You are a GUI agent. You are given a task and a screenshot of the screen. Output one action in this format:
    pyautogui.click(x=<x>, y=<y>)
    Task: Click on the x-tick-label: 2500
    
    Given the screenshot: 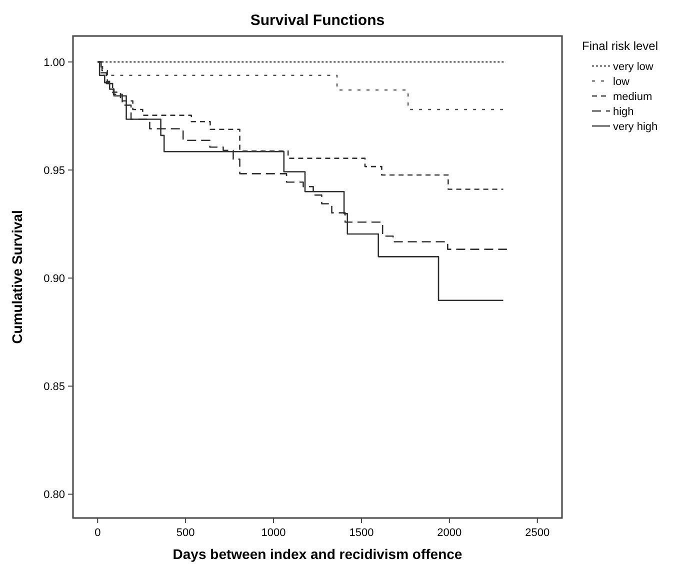 What is the action you would take?
    pyautogui.click(x=537, y=533)
    